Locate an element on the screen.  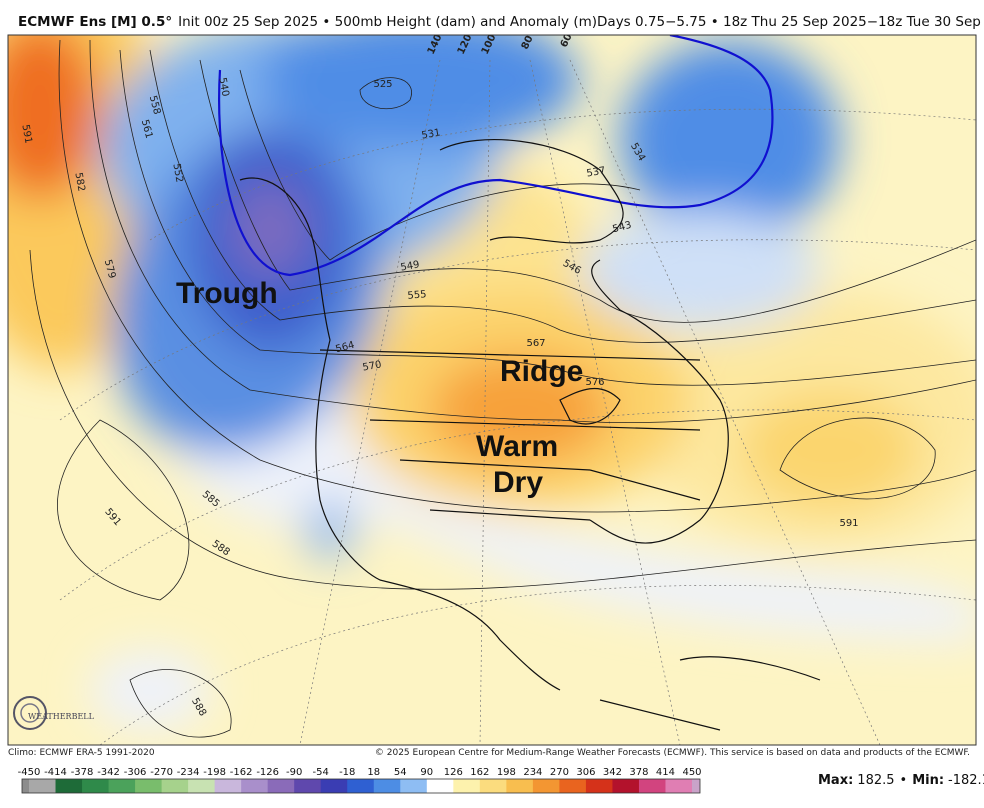
colorbar-label: 414 is located at coordinates (665, 772).